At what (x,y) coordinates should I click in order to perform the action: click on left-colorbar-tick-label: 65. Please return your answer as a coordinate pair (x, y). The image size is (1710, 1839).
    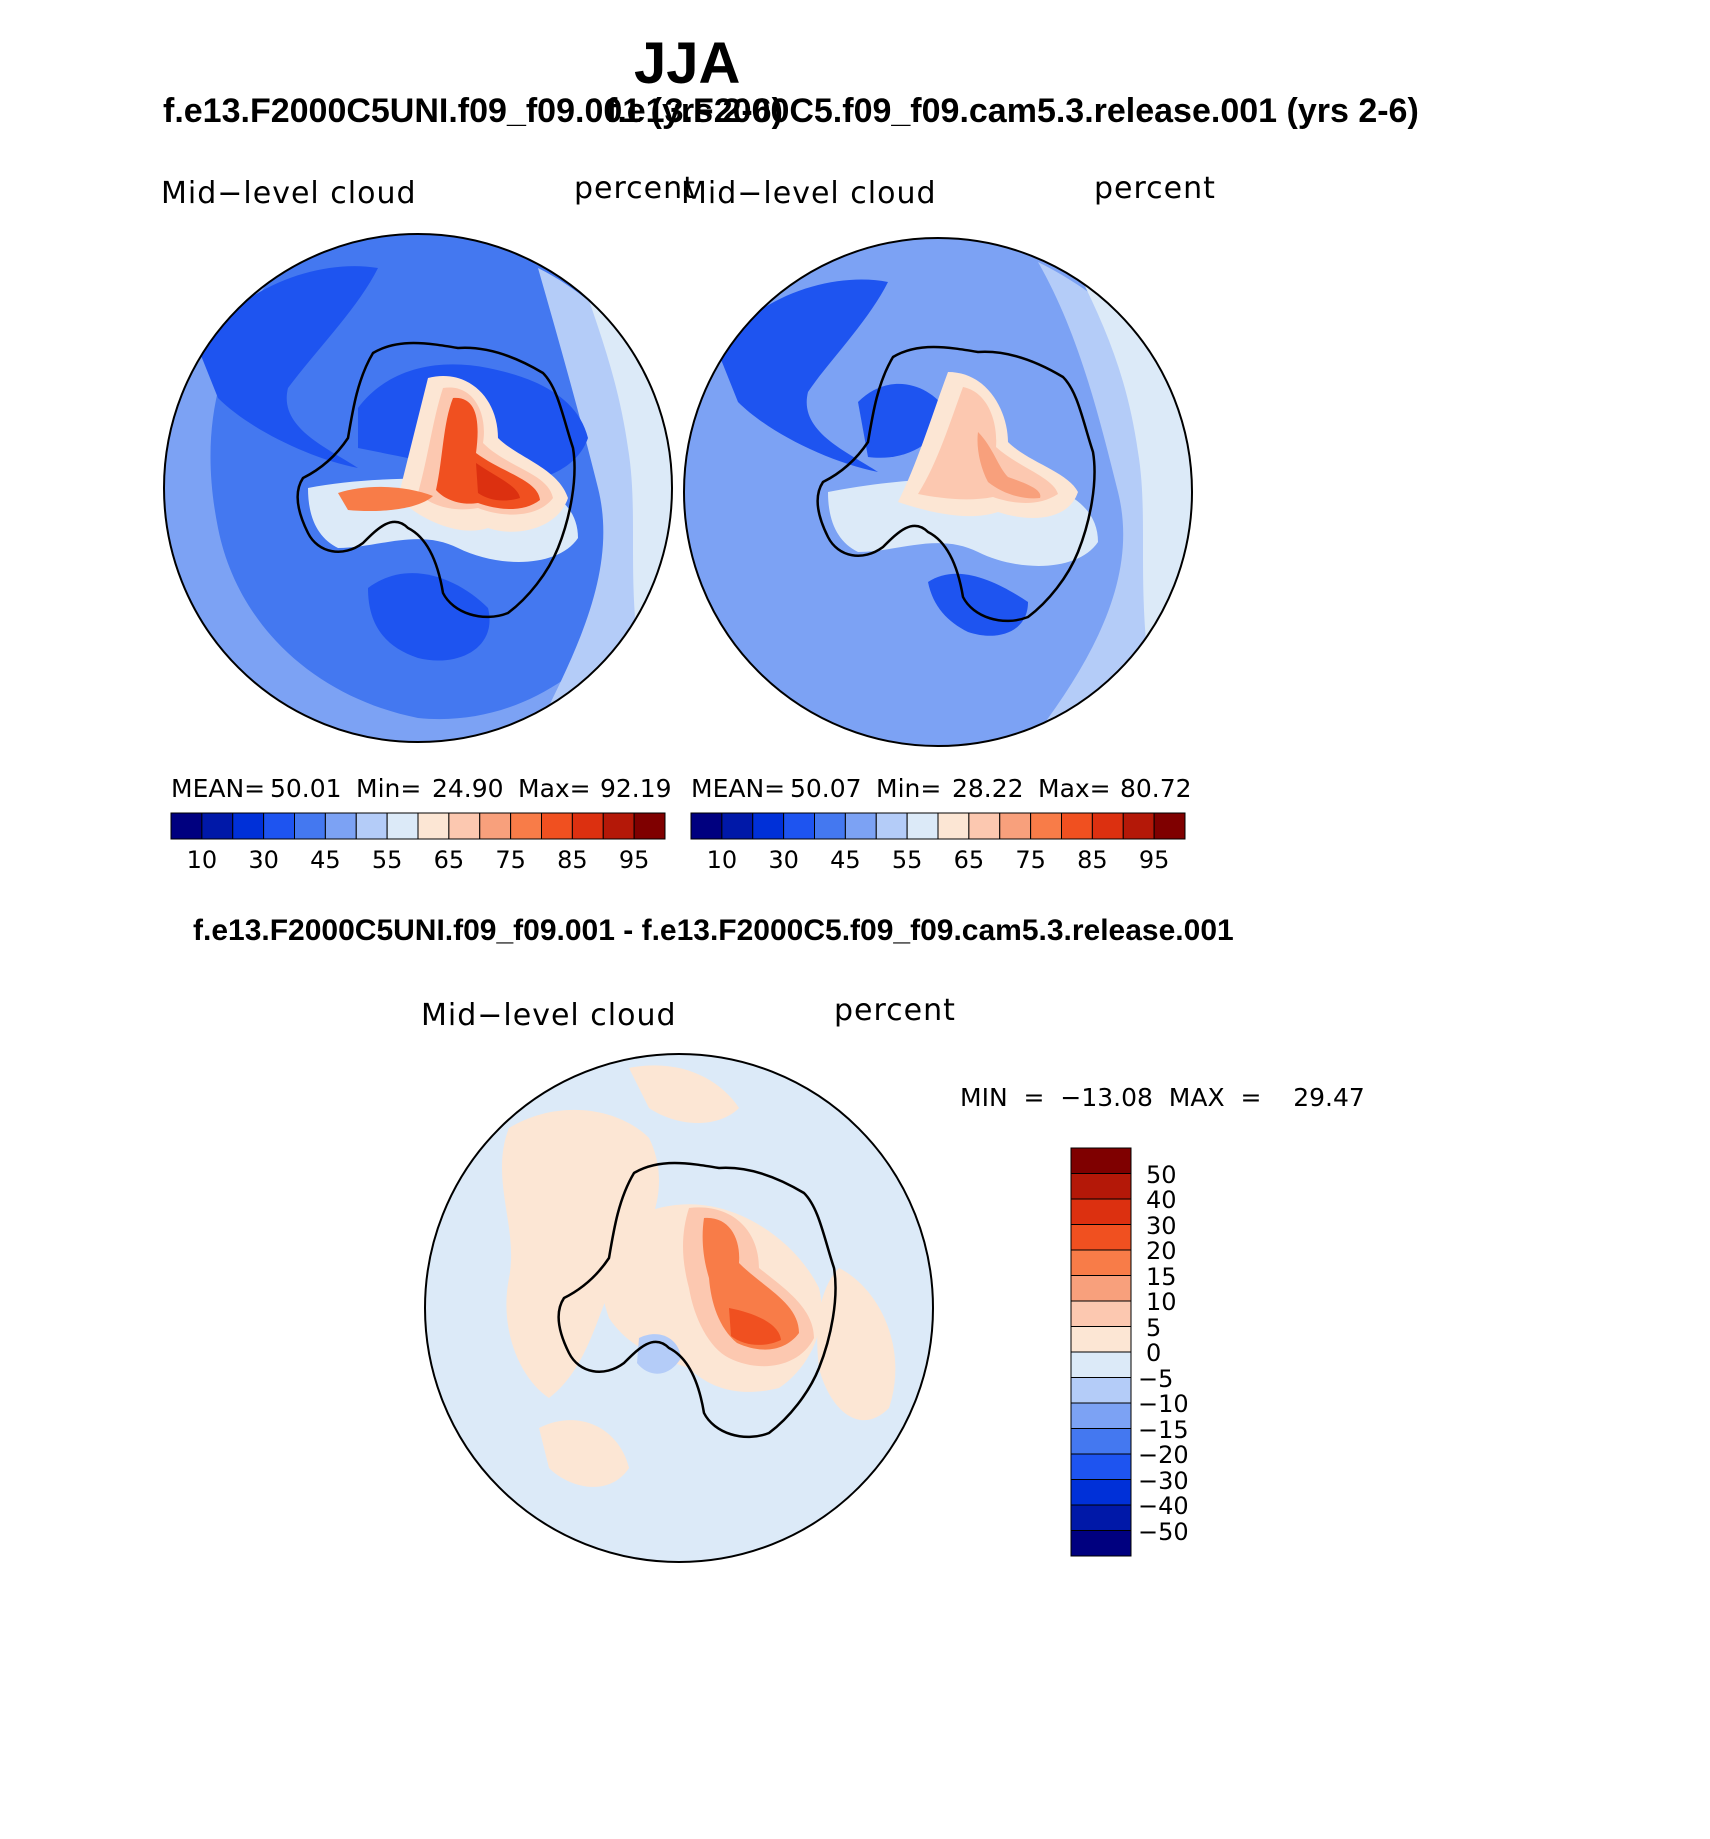
    Looking at the image, I should click on (449, 860).